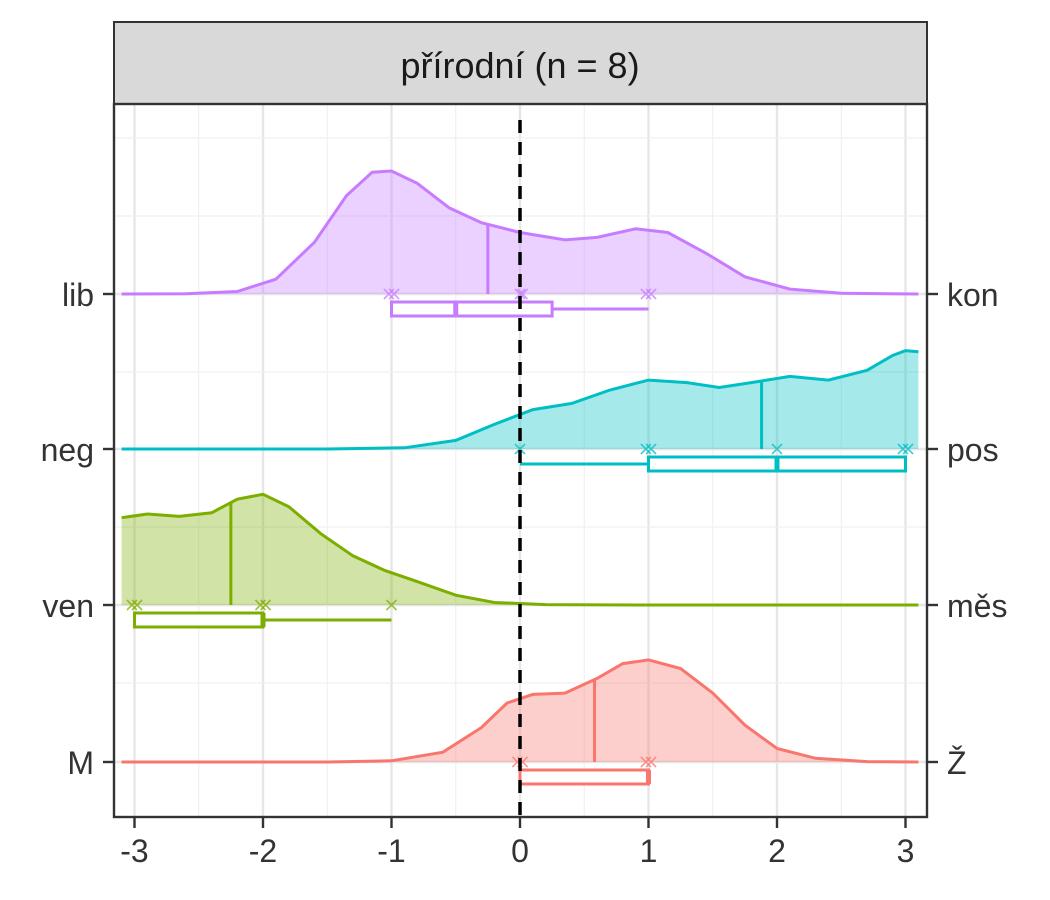  I want to click on y-label-left: neg, so click(67, 450).